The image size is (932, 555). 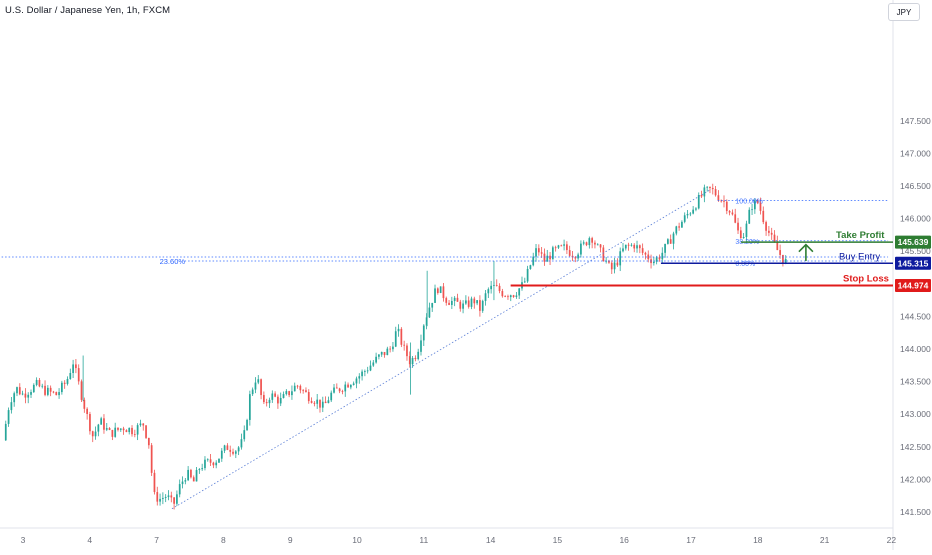 I want to click on time-tick-label: 21, so click(x=825, y=540).